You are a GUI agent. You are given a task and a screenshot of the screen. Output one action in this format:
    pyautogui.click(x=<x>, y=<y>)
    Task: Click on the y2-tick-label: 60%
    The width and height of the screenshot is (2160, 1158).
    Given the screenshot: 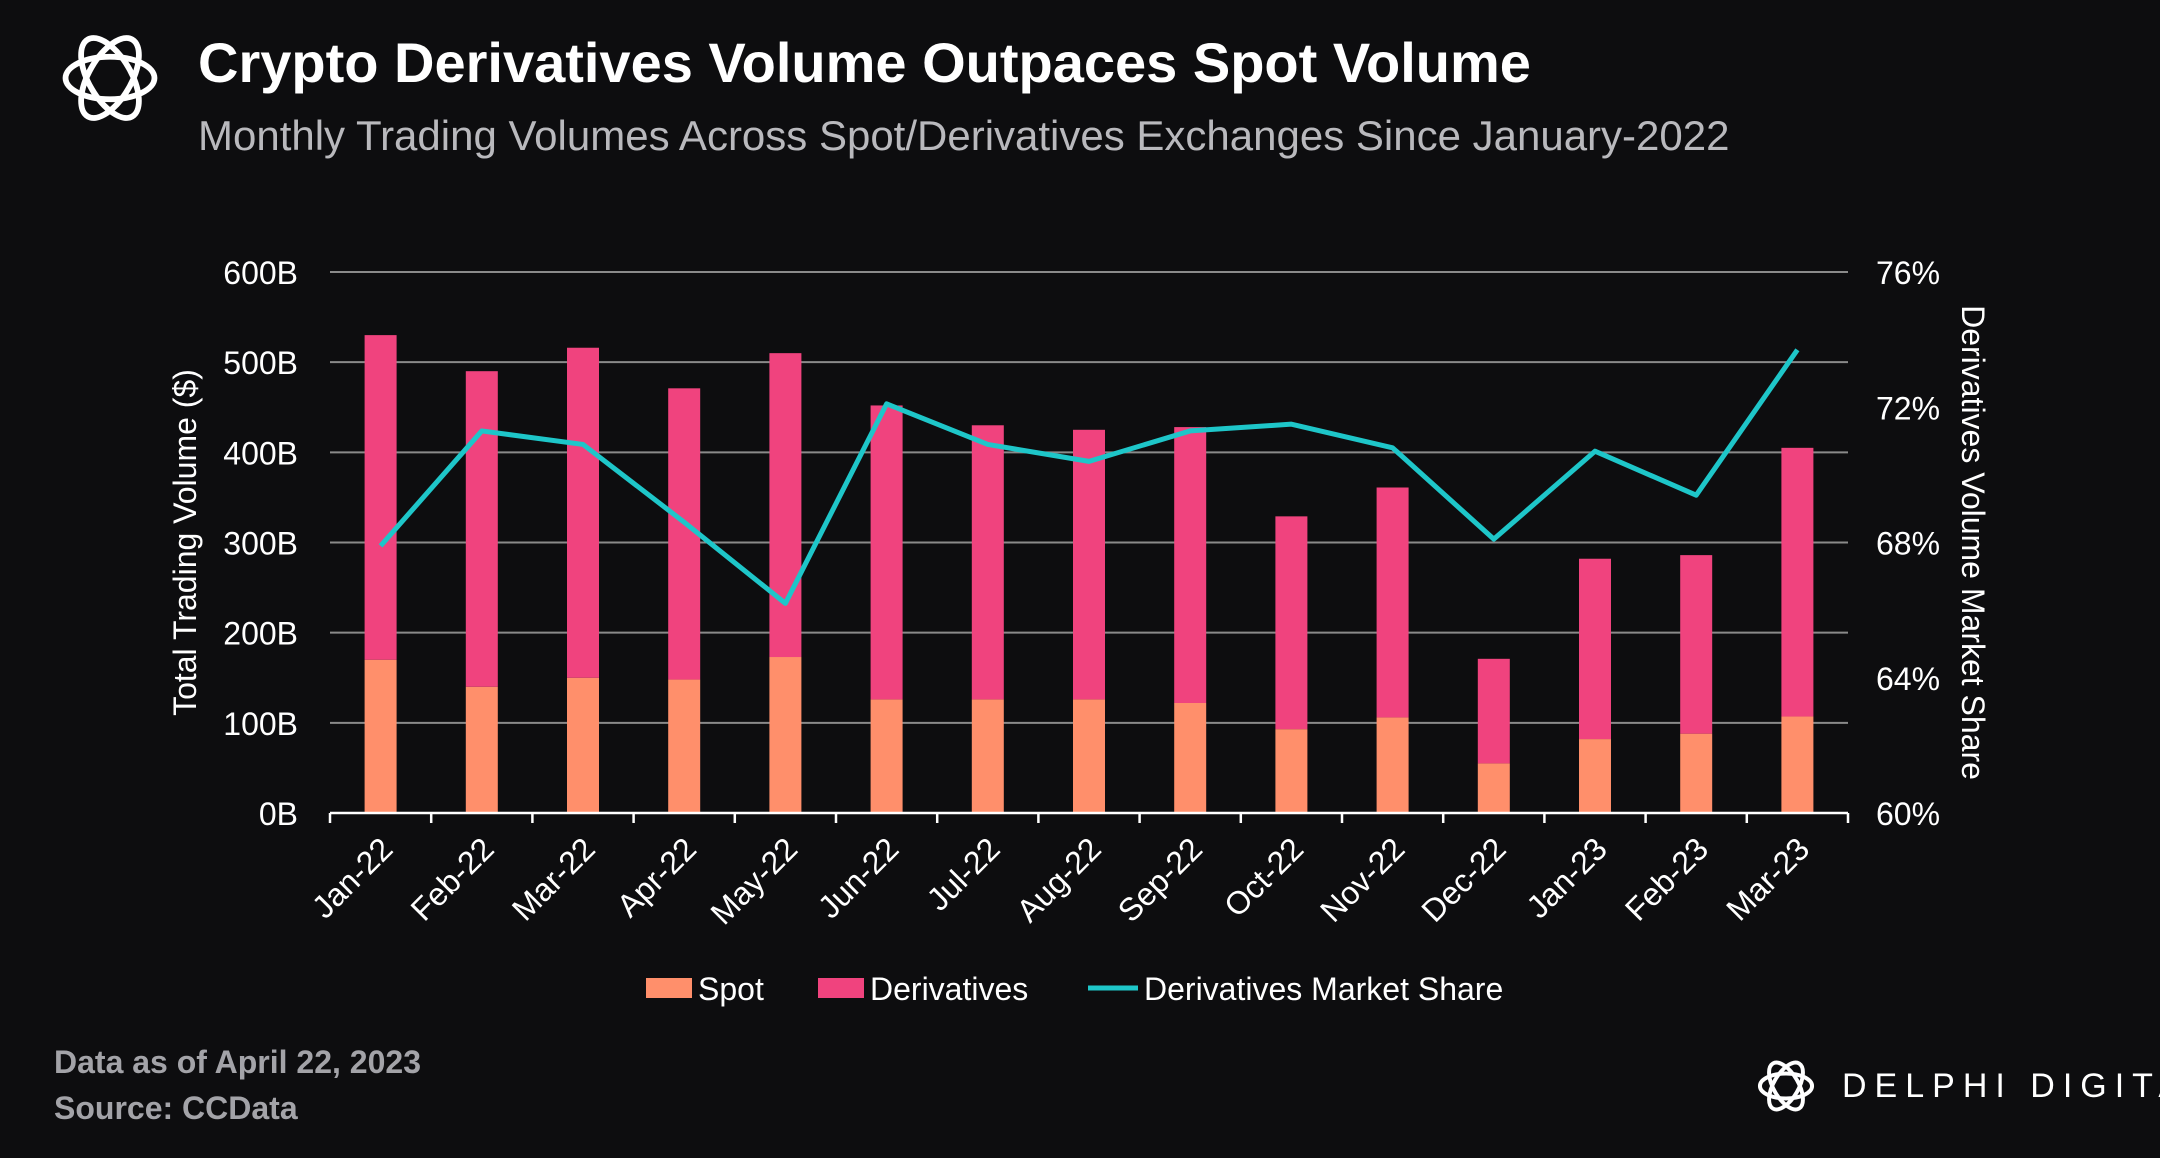 What is the action you would take?
    pyautogui.click(x=1908, y=814)
    